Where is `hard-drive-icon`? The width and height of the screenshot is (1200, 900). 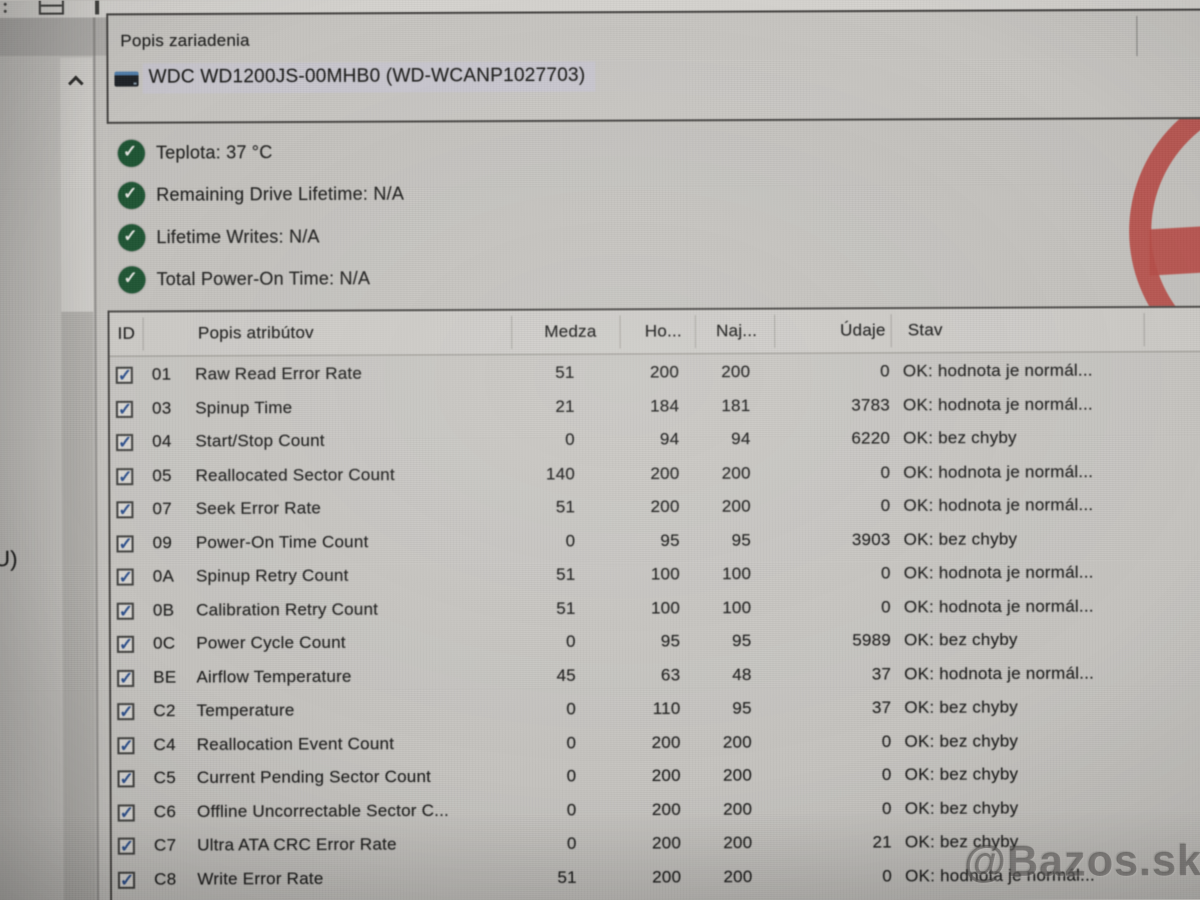 hard-drive-icon is located at coordinates (126, 78).